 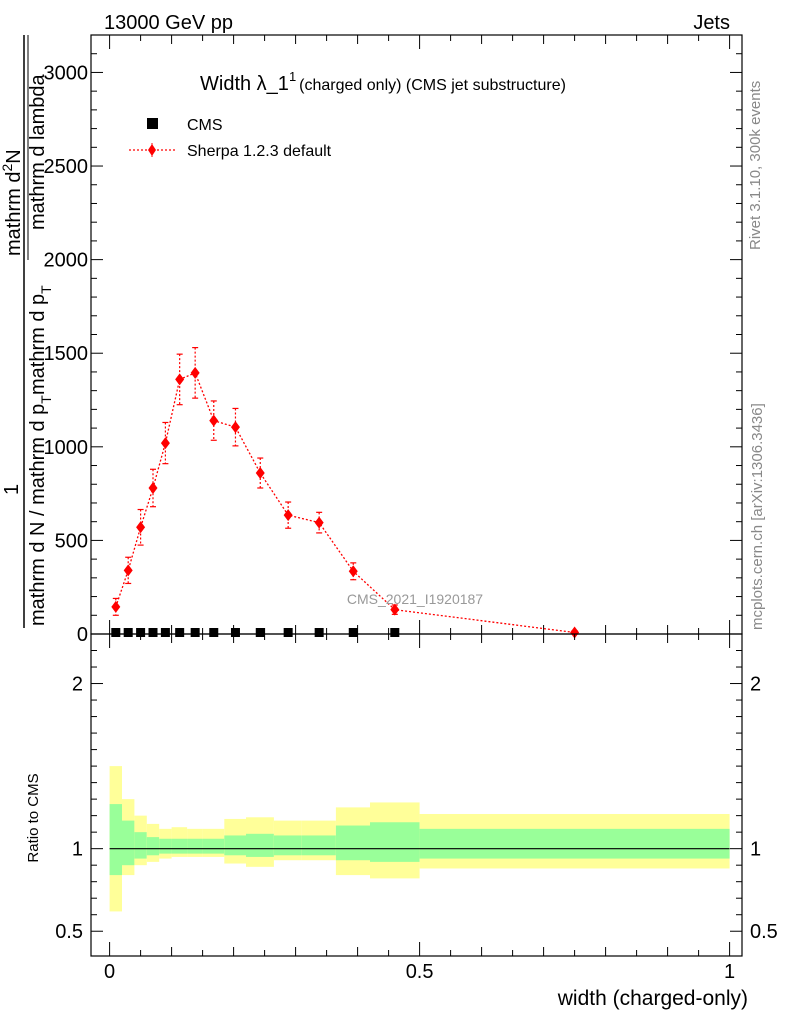 I want to click on main-ytick-label: 2000, so click(x=66, y=261).